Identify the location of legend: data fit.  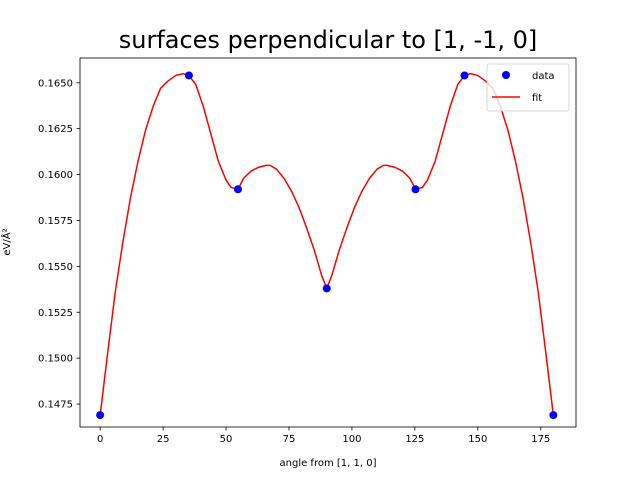
(528, 87).